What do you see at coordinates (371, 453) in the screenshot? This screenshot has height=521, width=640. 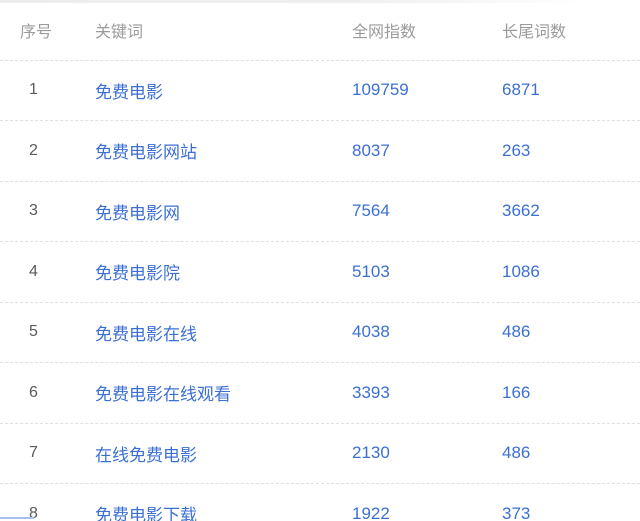 I see `net-index-value: 2130` at bounding box center [371, 453].